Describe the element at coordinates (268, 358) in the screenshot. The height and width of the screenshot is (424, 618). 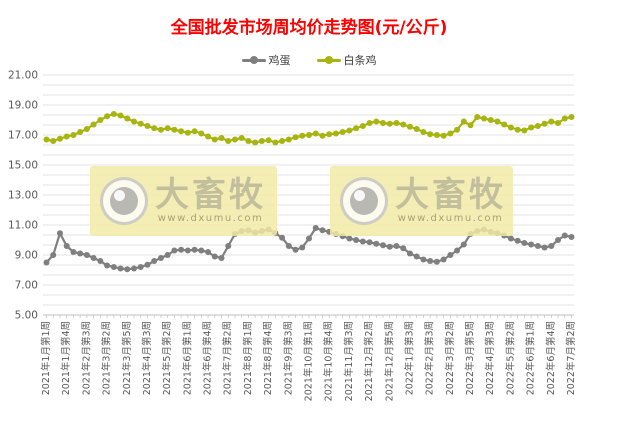
I see `x-tick-label: 2021年8月第4周` at that location.